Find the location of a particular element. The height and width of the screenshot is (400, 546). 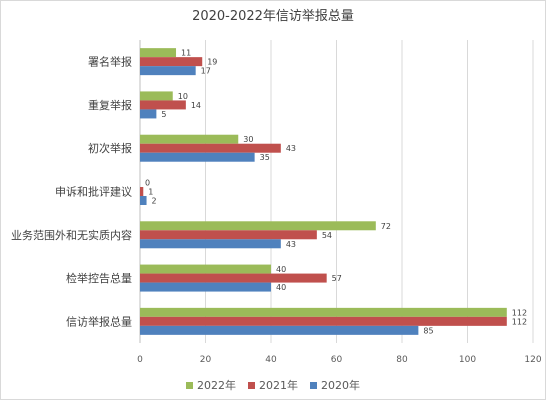

category-label: 检举控告总量 is located at coordinates (99, 278).